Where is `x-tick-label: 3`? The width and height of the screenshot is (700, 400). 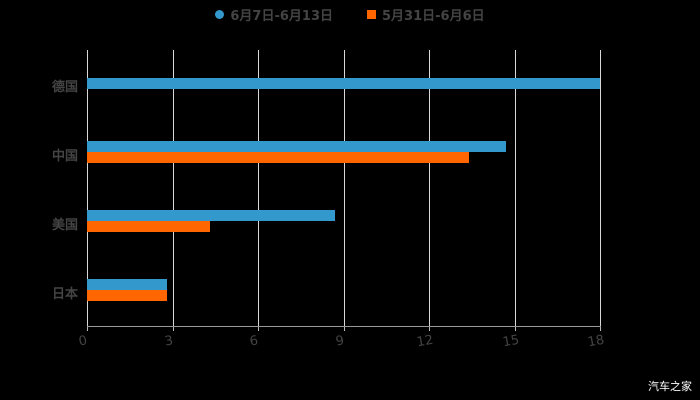
x-tick-label: 3 is located at coordinates (169, 341).